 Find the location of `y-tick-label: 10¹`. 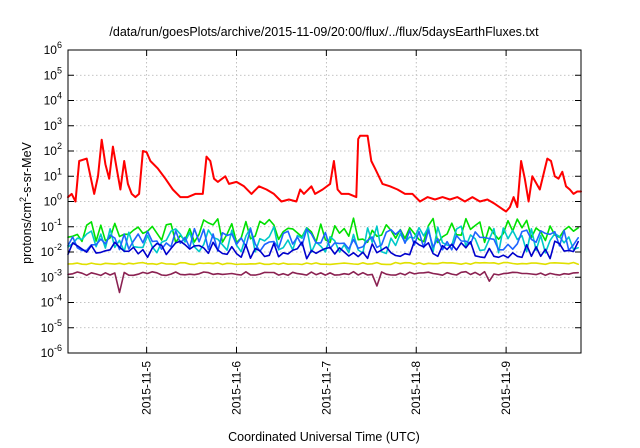

y-tick-label: 10¹ is located at coordinates (53, 174).